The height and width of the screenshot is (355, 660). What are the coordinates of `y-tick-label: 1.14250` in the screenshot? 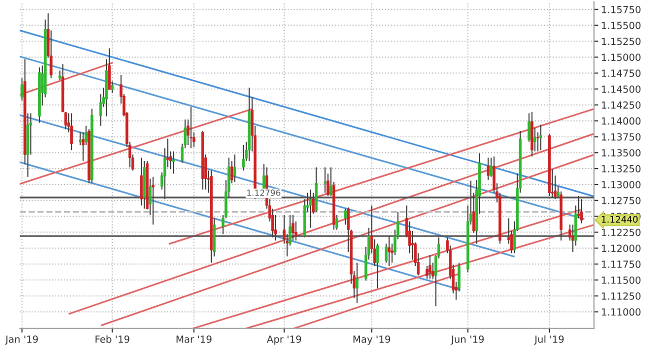 It's located at (621, 105).